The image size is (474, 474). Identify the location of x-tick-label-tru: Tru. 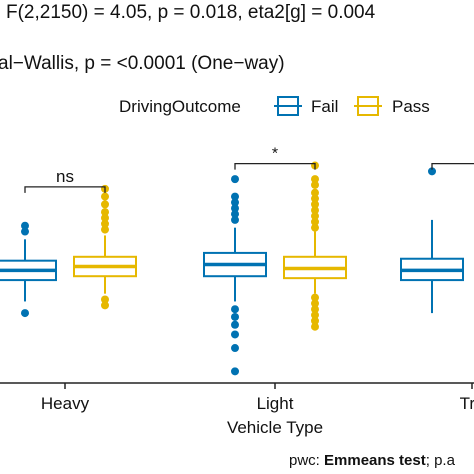
(467, 403).